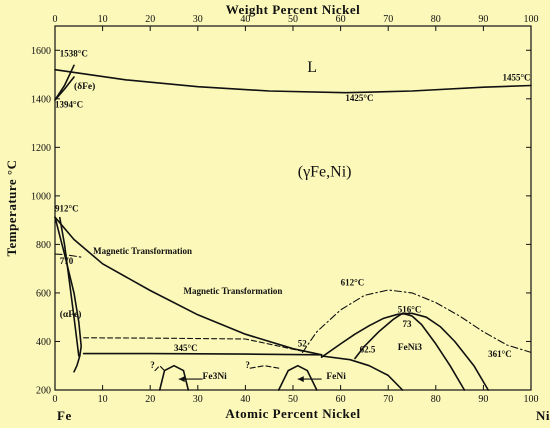 The height and width of the screenshot is (428, 550). I want to click on y-tick-label: 600, so click(43, 293).